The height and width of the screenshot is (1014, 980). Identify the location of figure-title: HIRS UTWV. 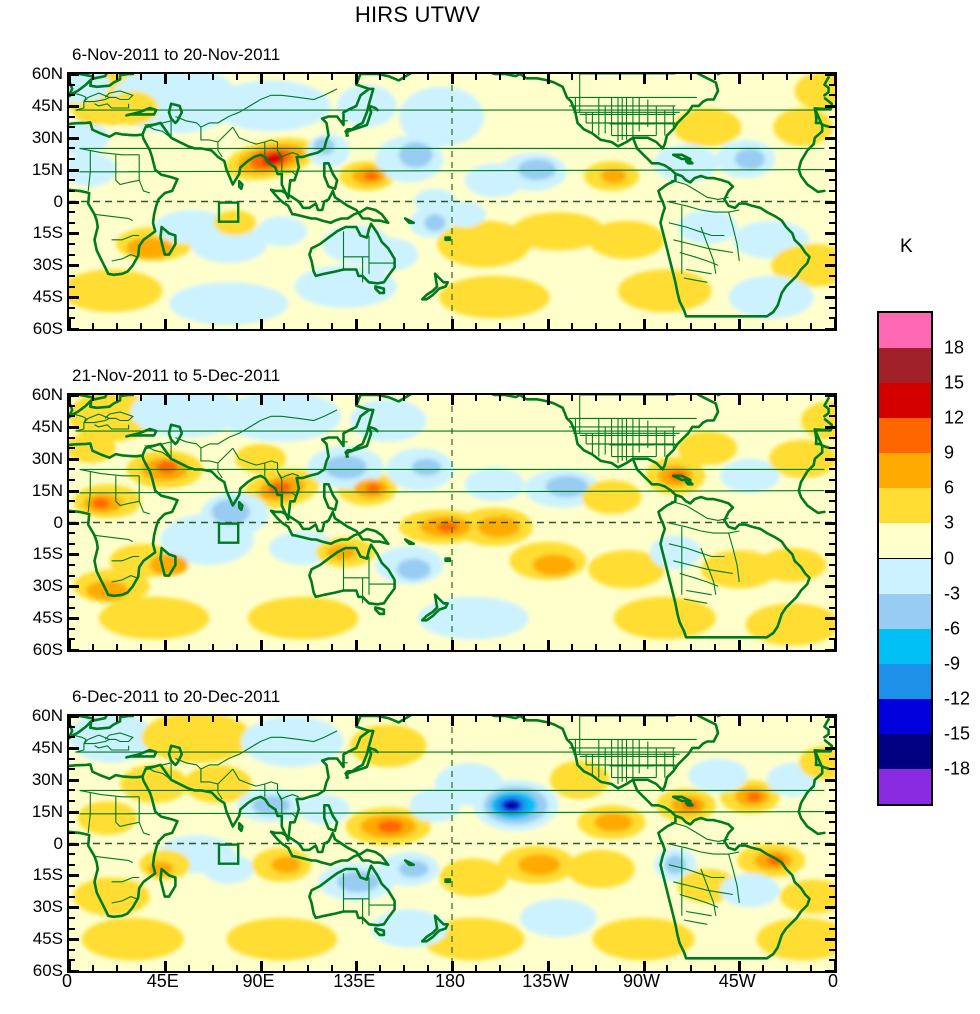
(417, 14).